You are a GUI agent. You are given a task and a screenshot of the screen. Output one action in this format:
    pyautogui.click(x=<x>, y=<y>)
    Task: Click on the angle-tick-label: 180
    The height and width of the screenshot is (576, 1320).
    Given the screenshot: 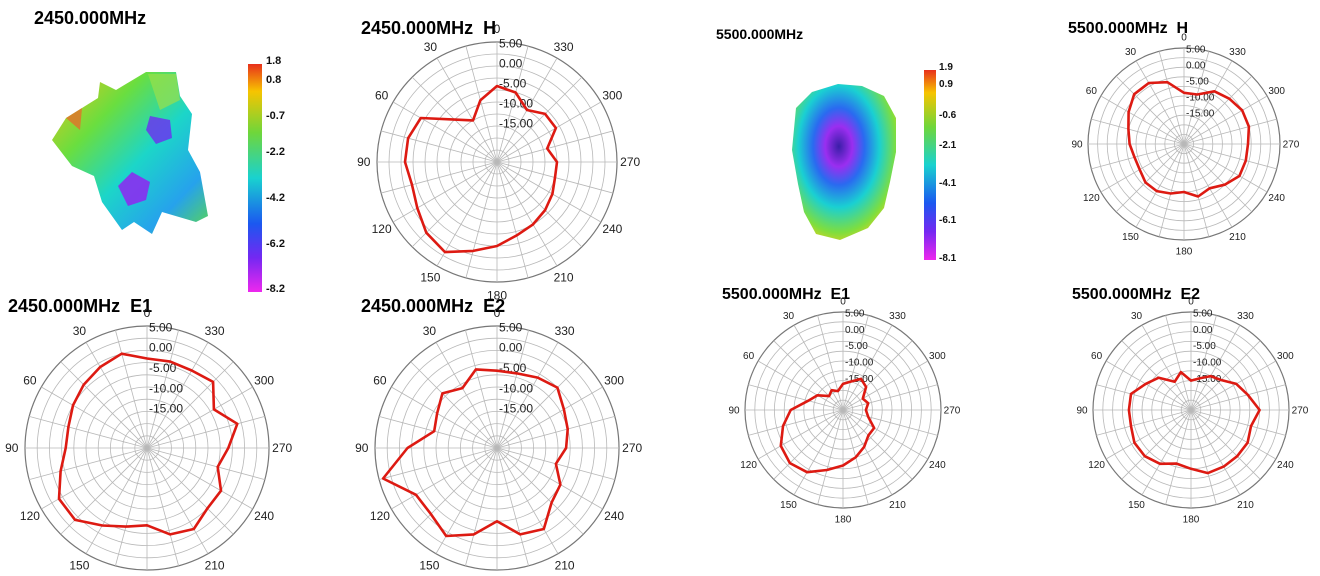 What is the action you would take?
    pyautogui.click(x=843, y=520)
    